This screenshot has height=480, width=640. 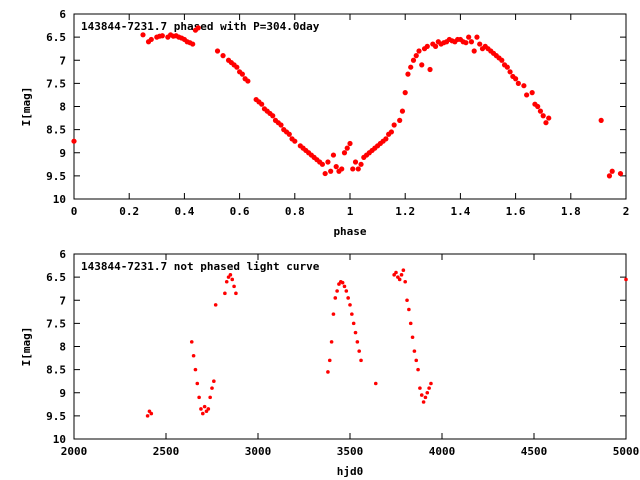 What do you see at coordinates (26, 347) in the screenshot?
I see `y-axis-label: I[mag]` at bounding box center [26, 347].